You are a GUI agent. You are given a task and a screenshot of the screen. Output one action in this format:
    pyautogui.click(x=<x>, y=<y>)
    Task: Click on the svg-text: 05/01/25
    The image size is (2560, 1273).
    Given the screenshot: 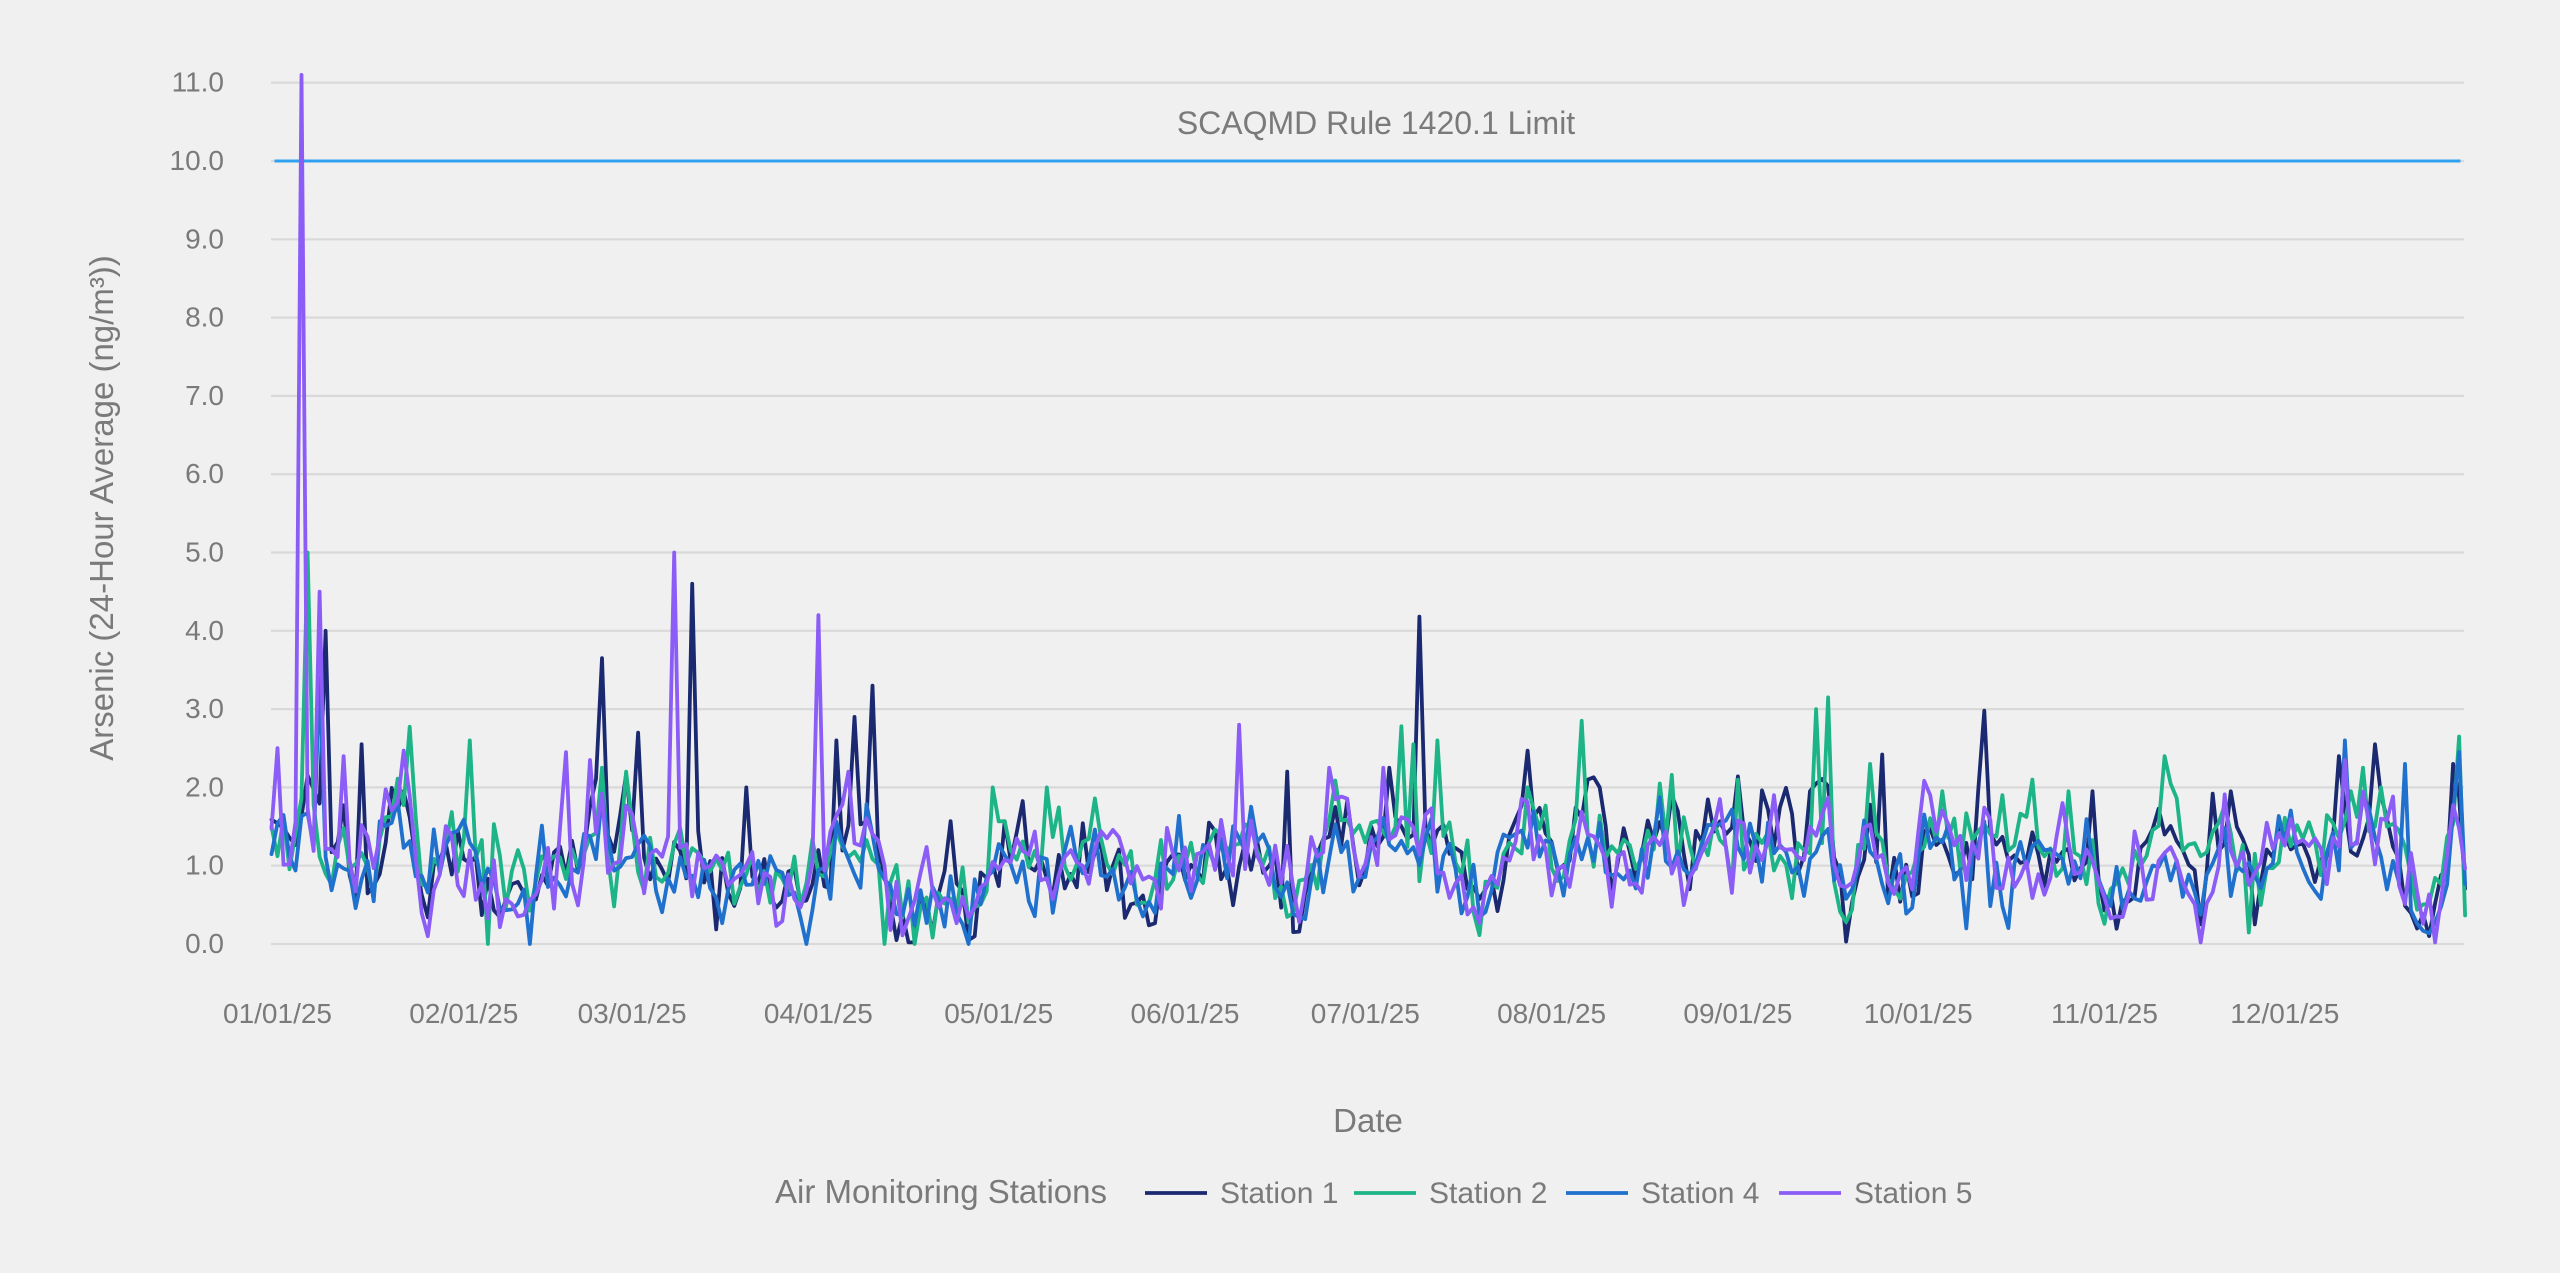 What is the action you would take?
    pyautogui.click(x=998, y=1013)
    